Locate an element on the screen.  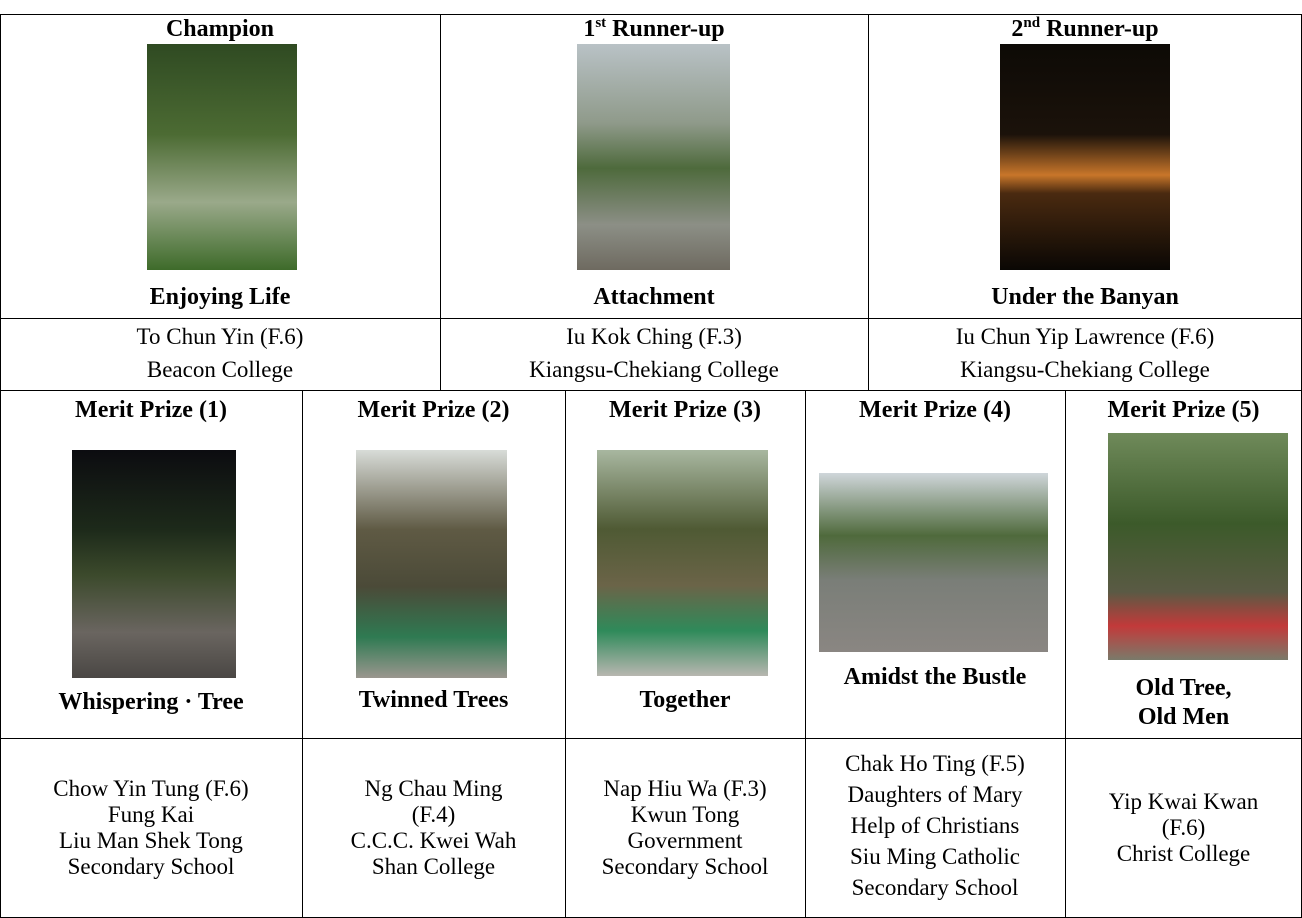
entrant-line: Liu Man Shek Tong is located at coordinates (151, 840).